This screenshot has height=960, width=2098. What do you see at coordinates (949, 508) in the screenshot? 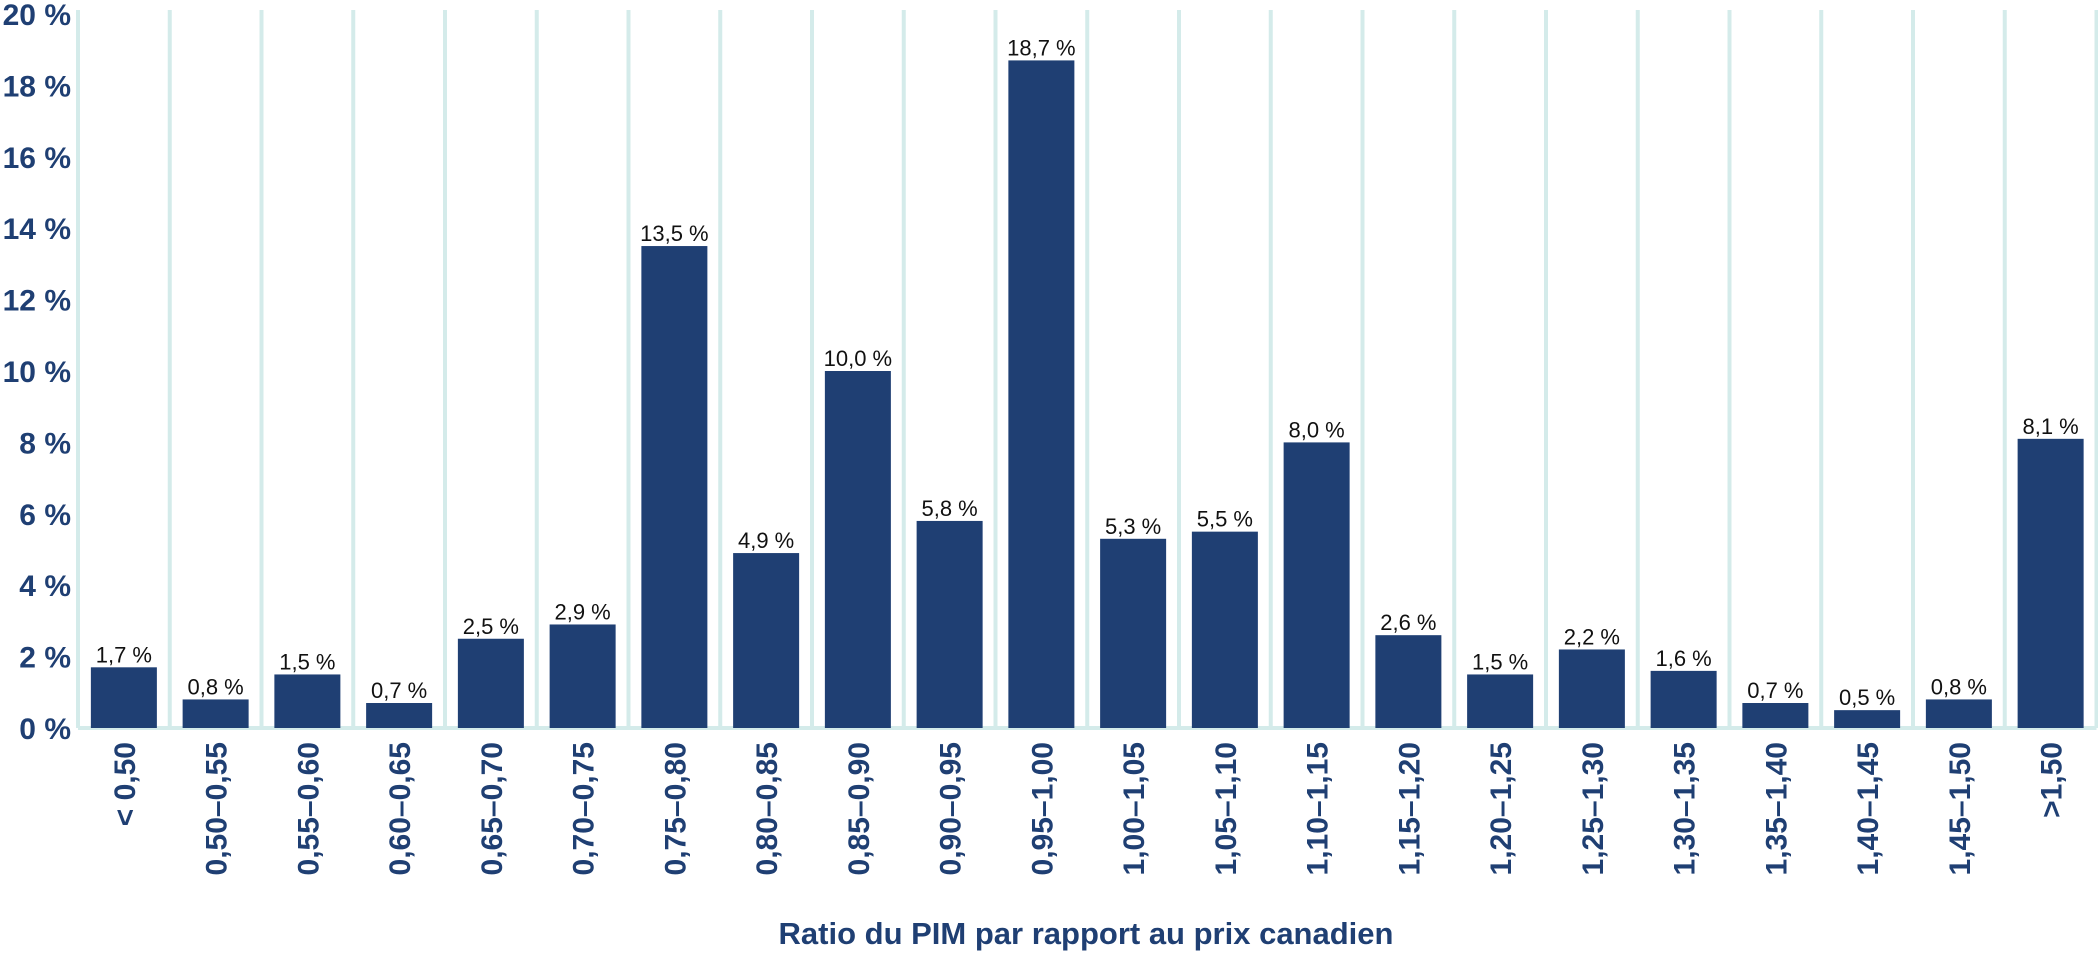
I see `data-label: 5,8 %` at bounding box center [949, 508].